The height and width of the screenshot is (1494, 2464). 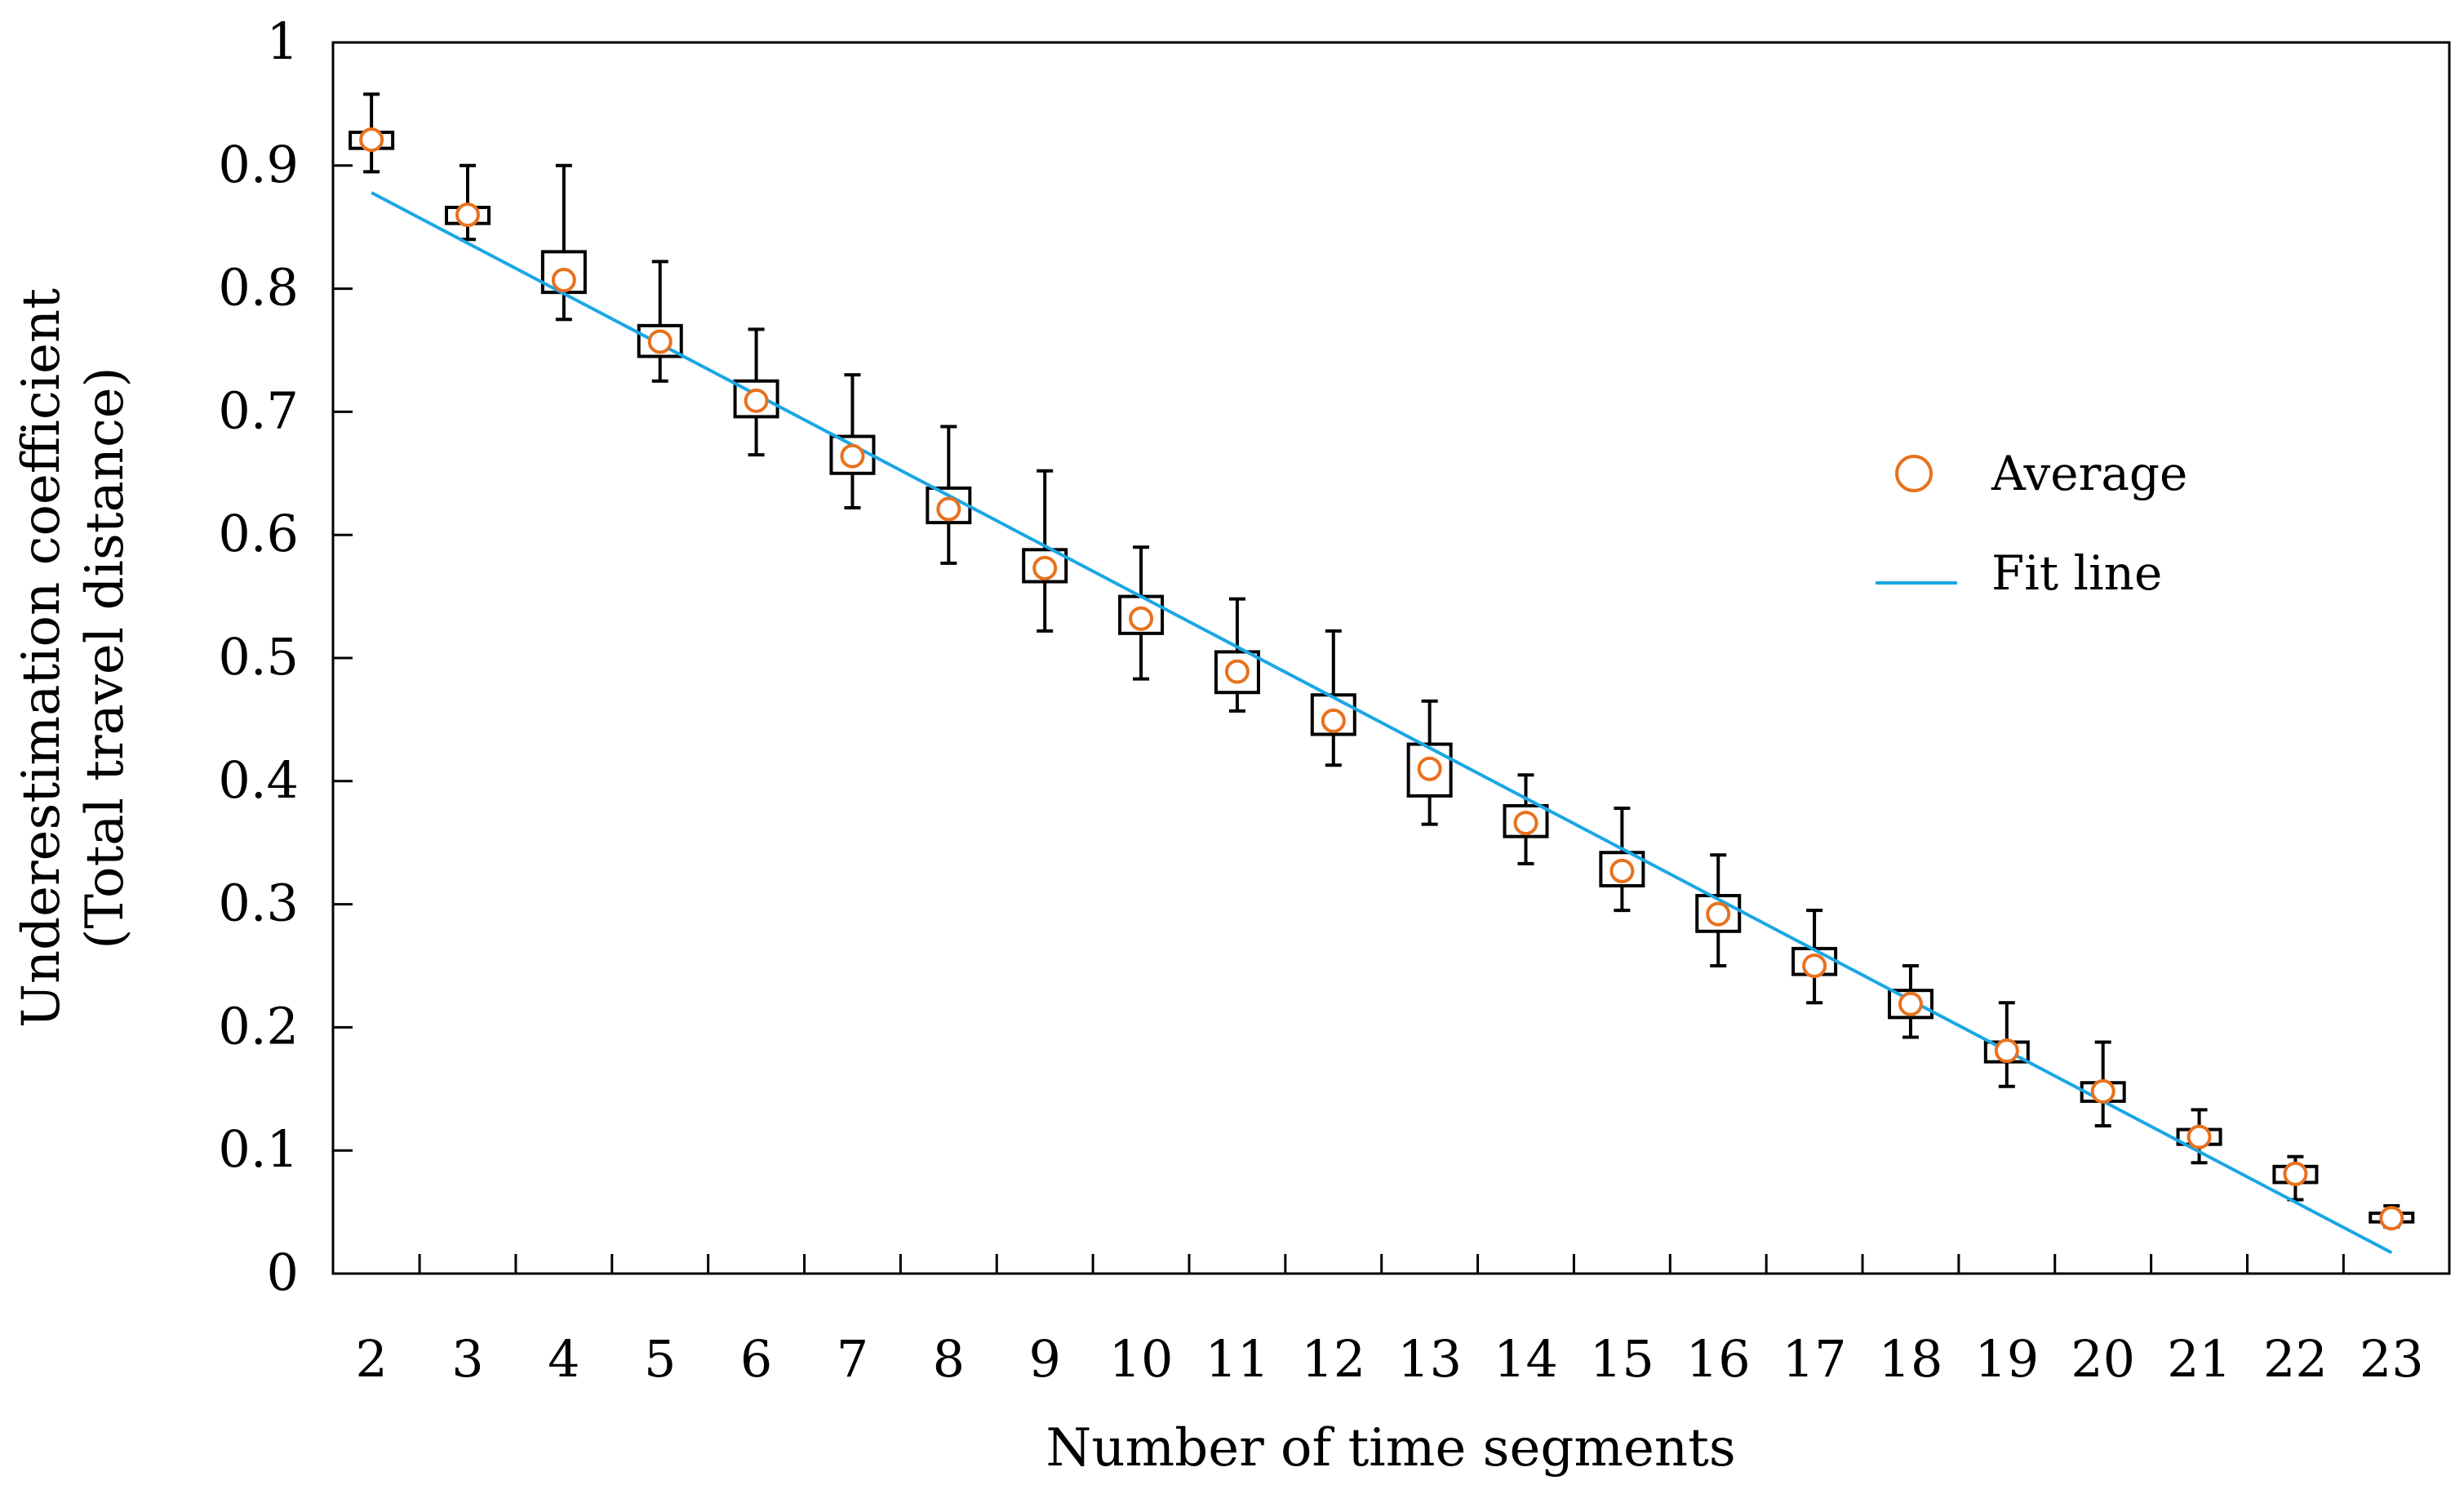 I want to click on x-axis-ticks: 2 3 4 5 6 7 8 9 10 11 12 13 14 15 16 17 18 19 20 21 22 23, so click(x=1389, y=1321).